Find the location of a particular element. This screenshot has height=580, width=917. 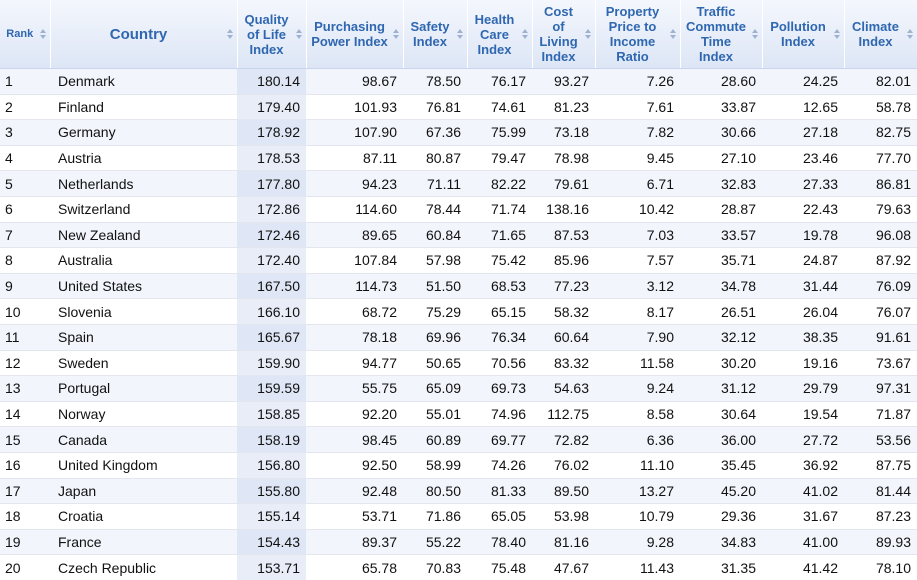

value-cell: 34.83 is located at coordinates (721, 542).